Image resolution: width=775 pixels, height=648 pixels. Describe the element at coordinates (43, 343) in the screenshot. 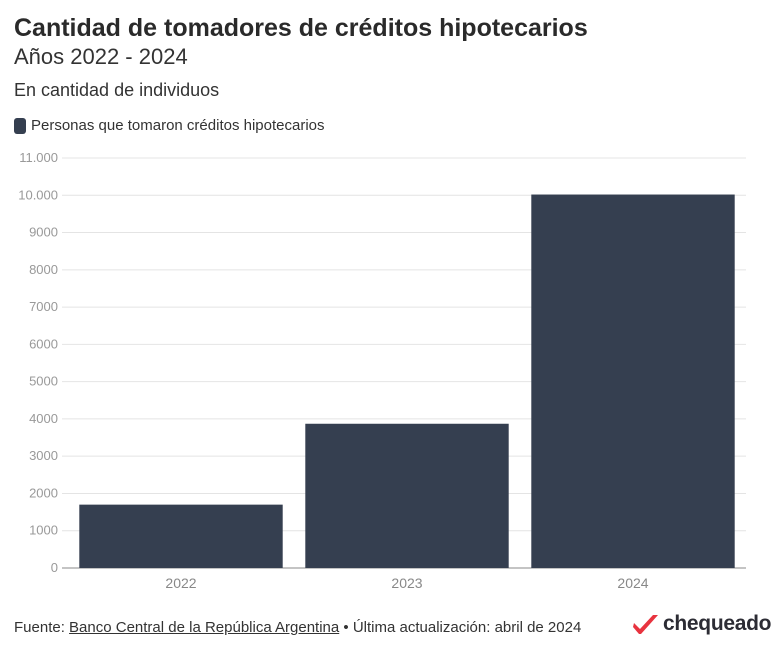

I see `y-tick-label: 6000` at that location.